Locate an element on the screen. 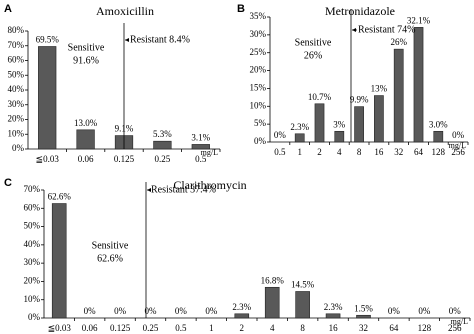 The width and height of the screenshot is (474, 334). value-label: 62.6% is located at coordinates (60, 197).